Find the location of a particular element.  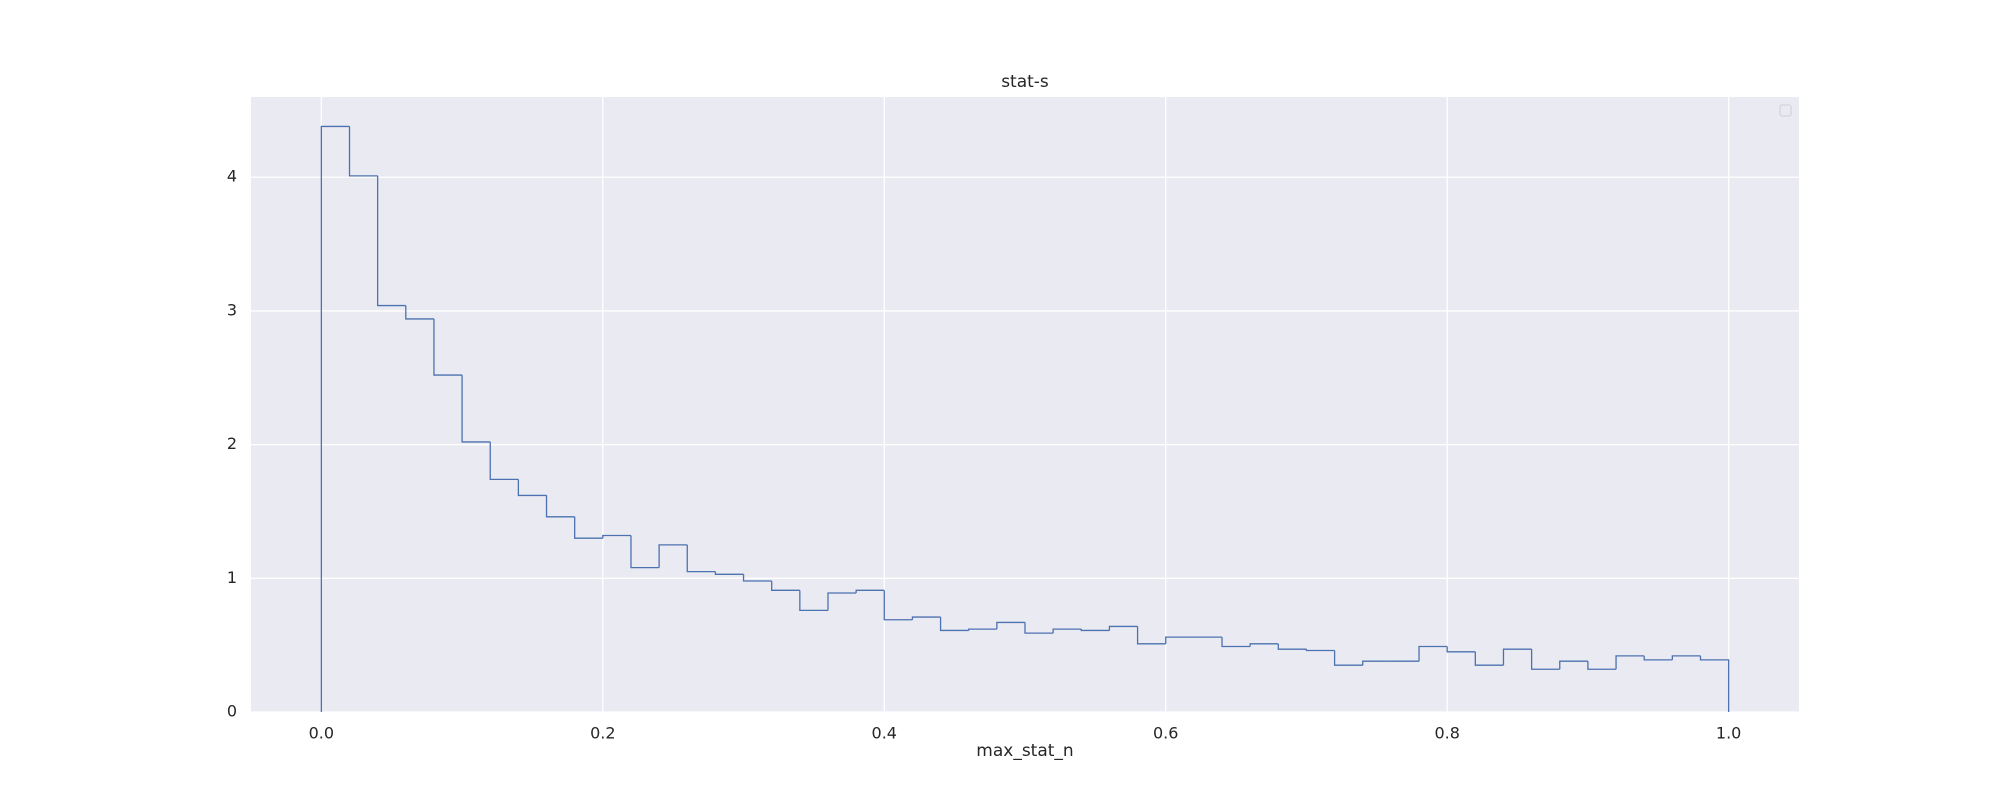

x-tick-label: 1.0 is located at coordinates (1728, 733).